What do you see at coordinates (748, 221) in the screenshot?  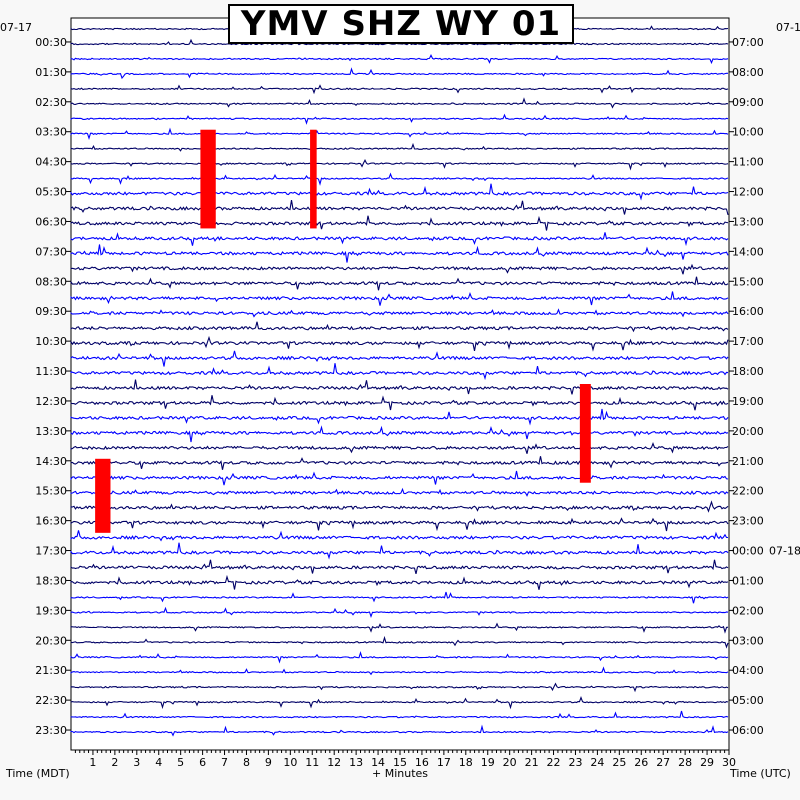 I see `right-time-label: 13:00` at bounding box center [748, 221].